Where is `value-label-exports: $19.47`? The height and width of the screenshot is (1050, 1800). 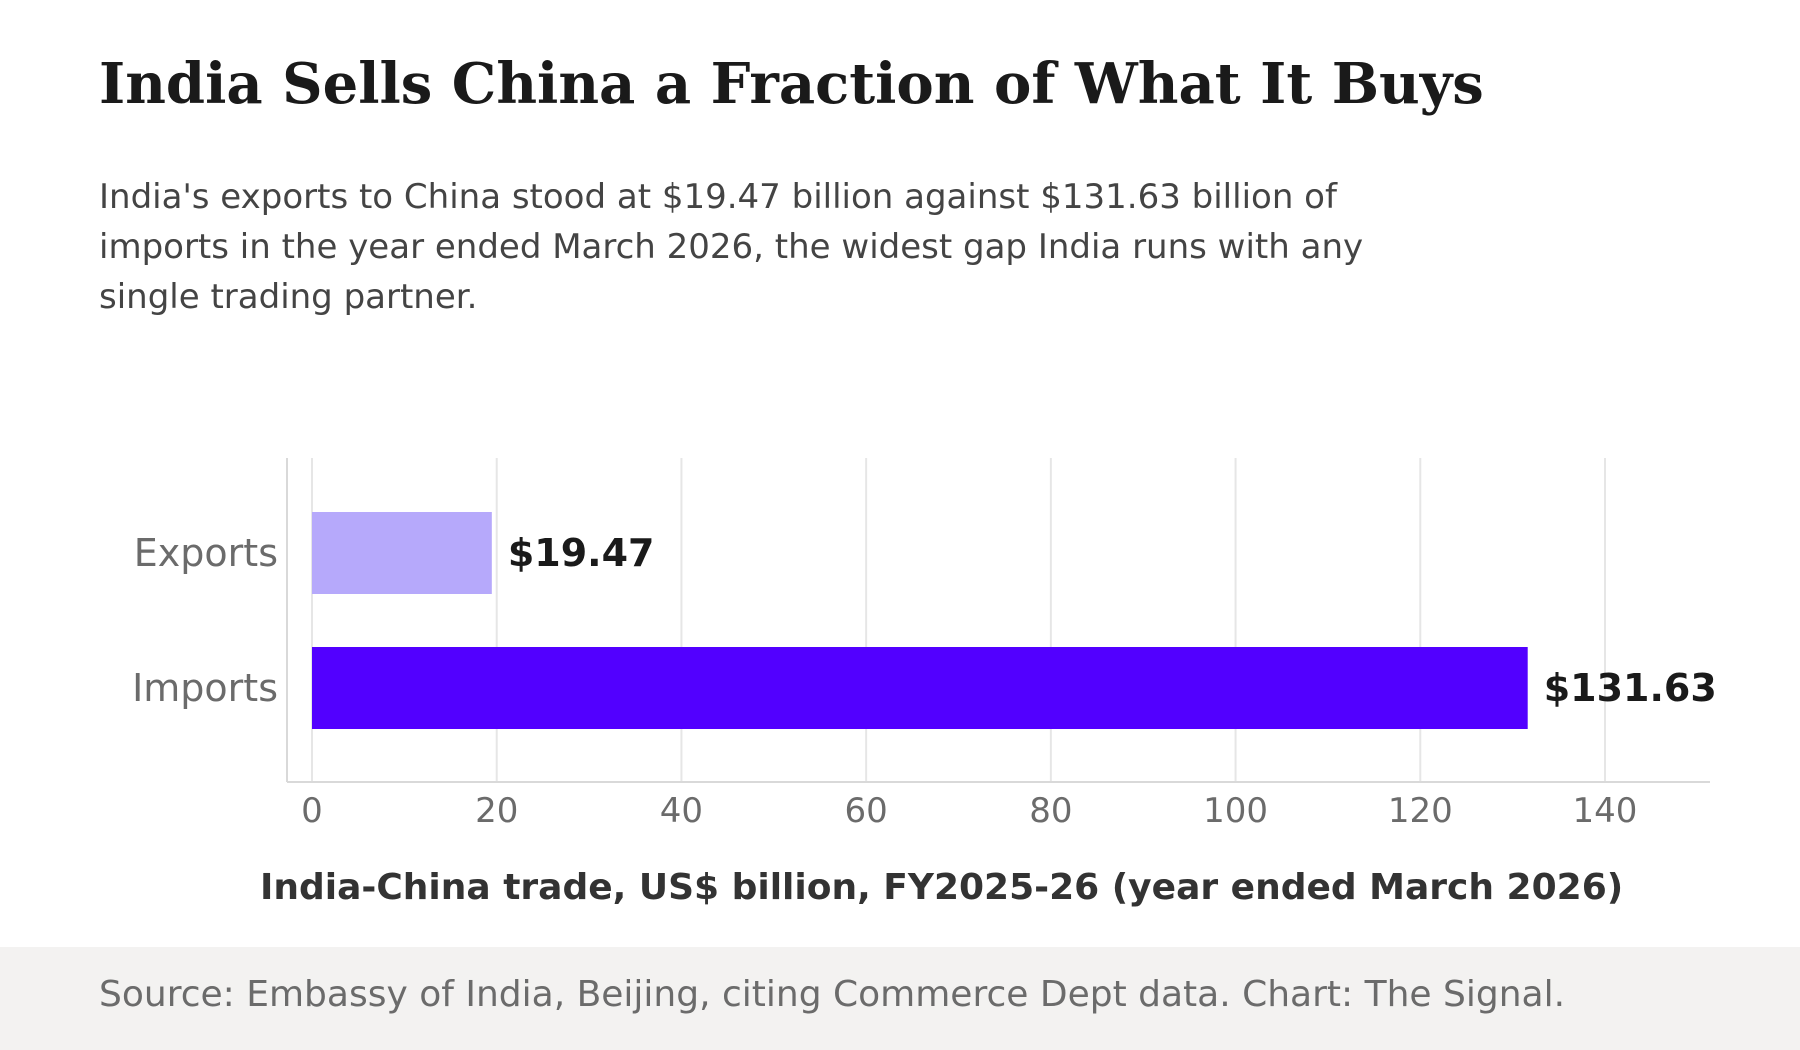
value-label-exports: $19.47 is located at coordinates (581, 553).